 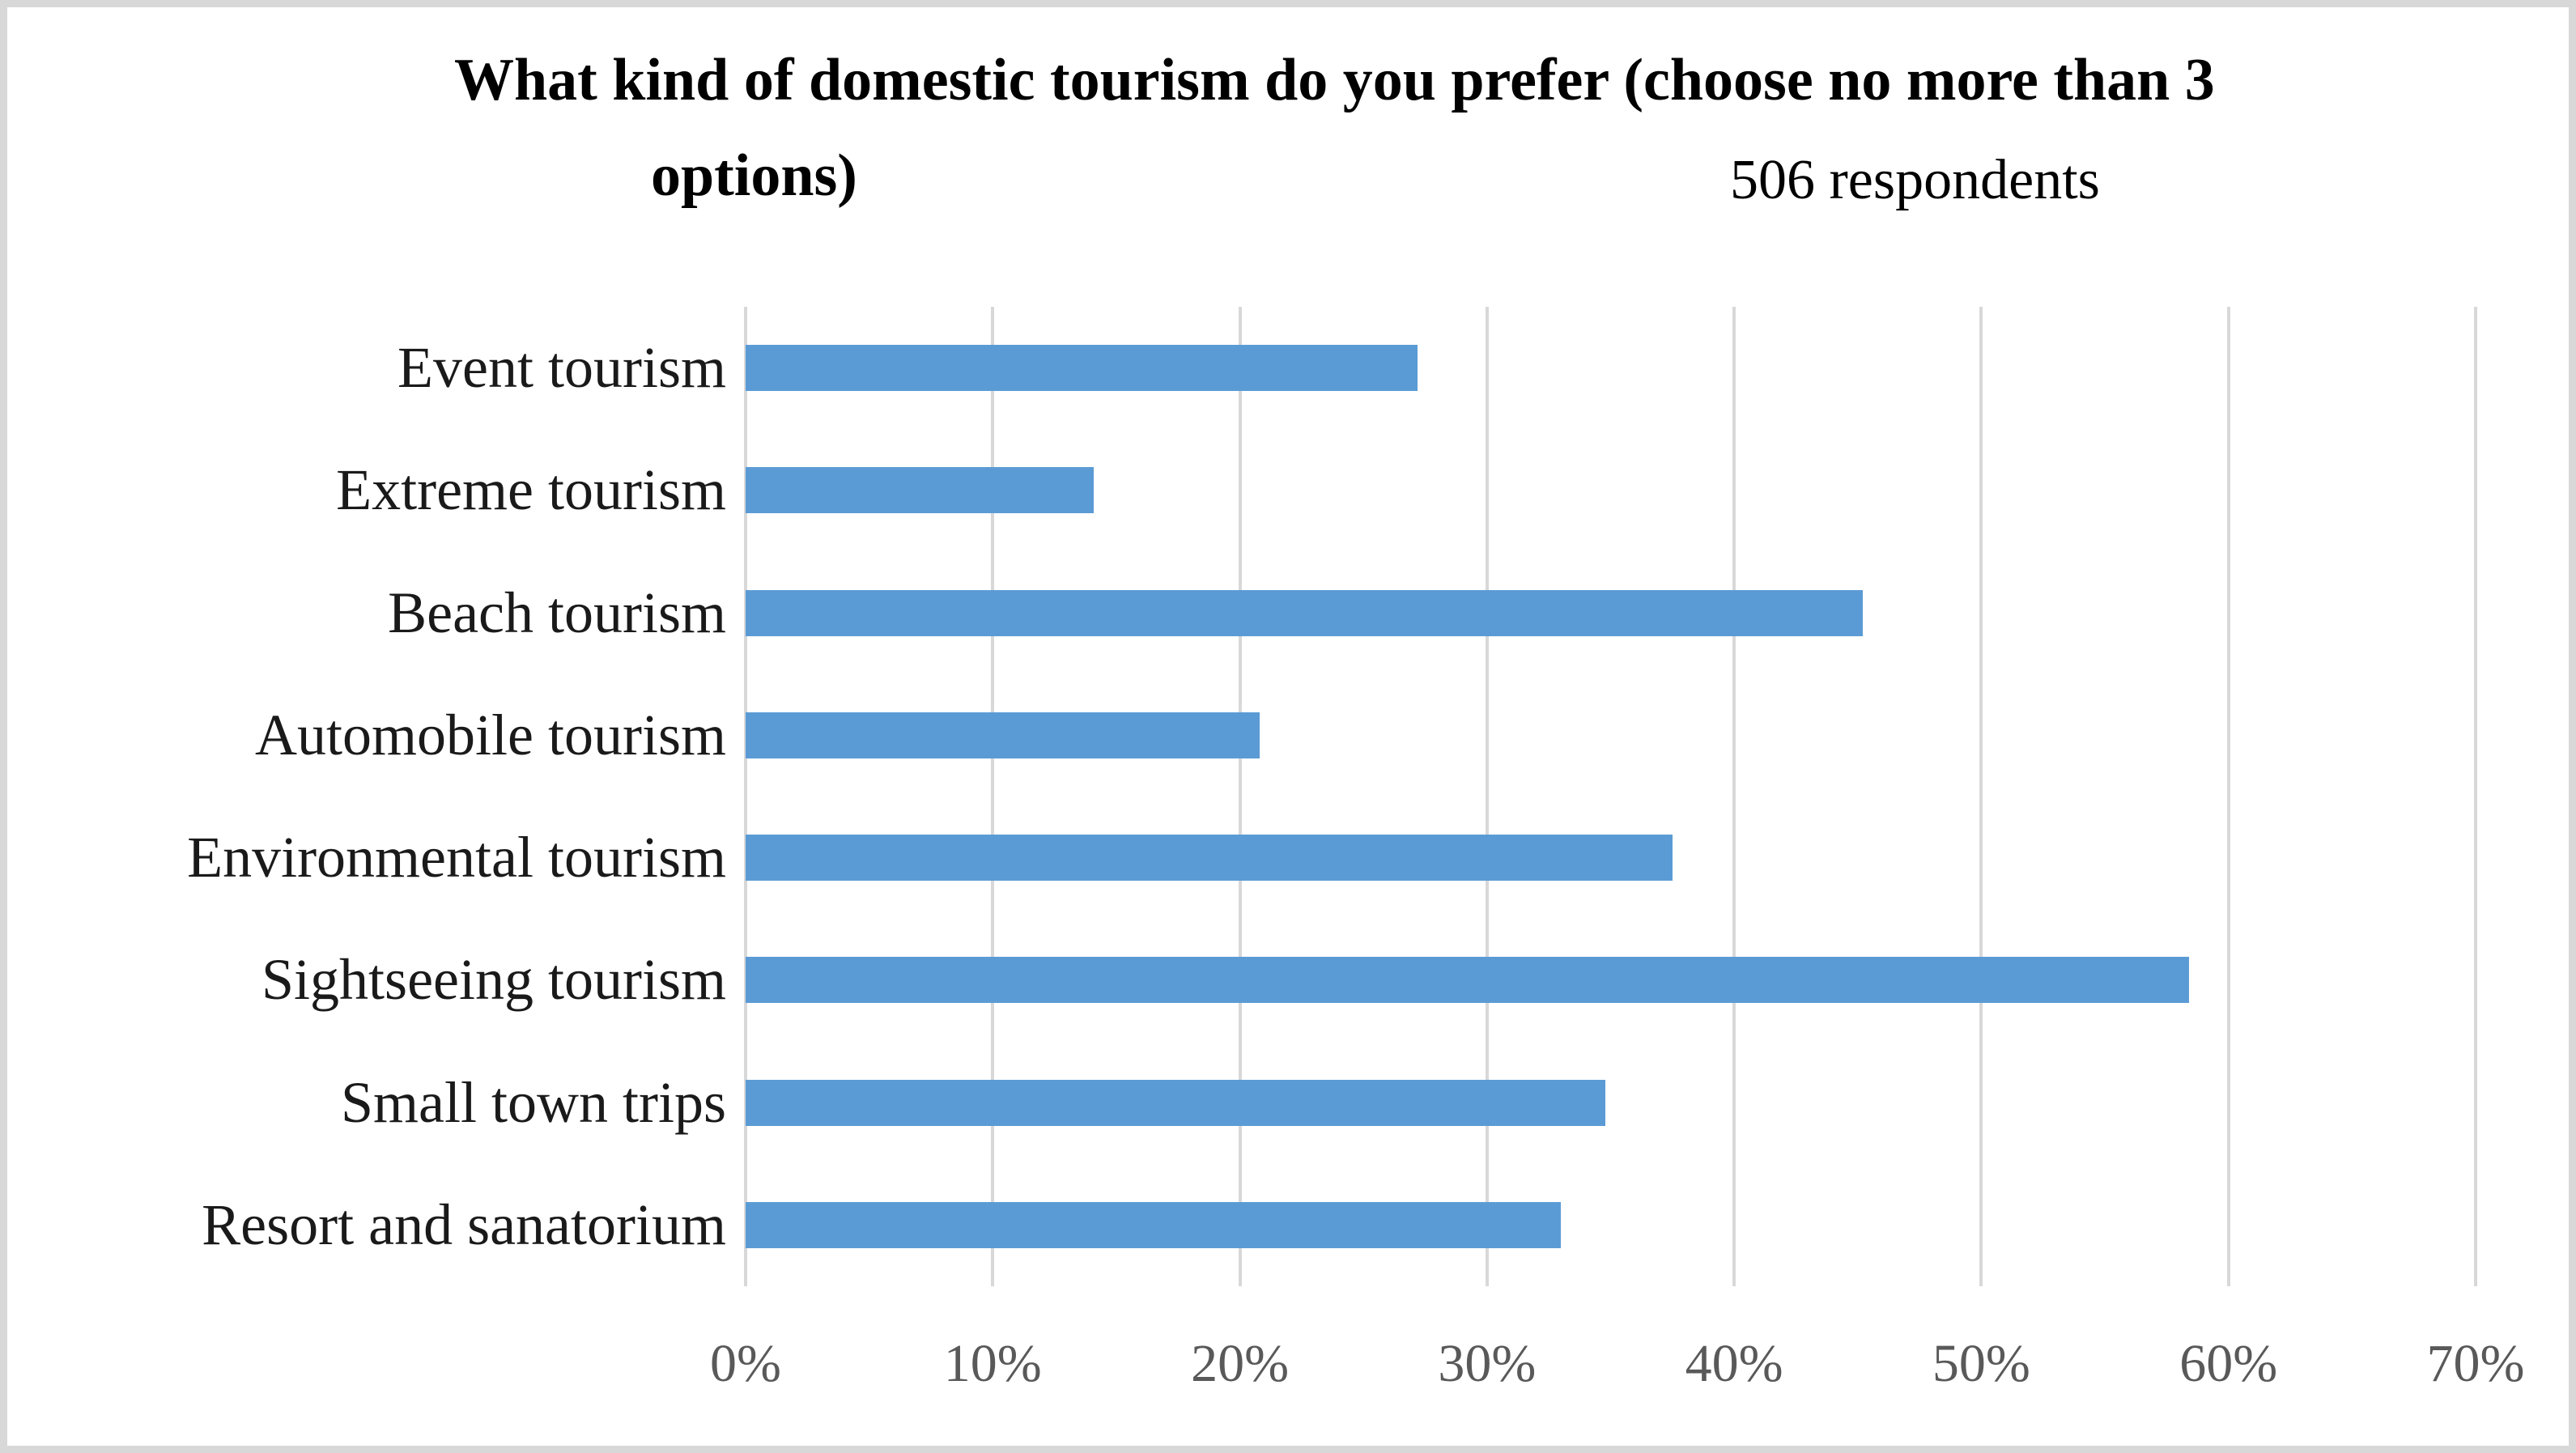 What do you see at coordinates (1611, 1225) in the screenshot?
I see `bar-row-resort-and-sanatorium` at bounding box center [1611, 1225].